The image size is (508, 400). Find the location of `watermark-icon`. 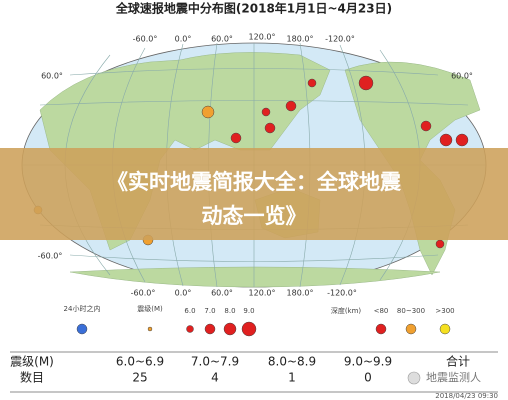

watermark-icon is located at coordinates (414, 378).